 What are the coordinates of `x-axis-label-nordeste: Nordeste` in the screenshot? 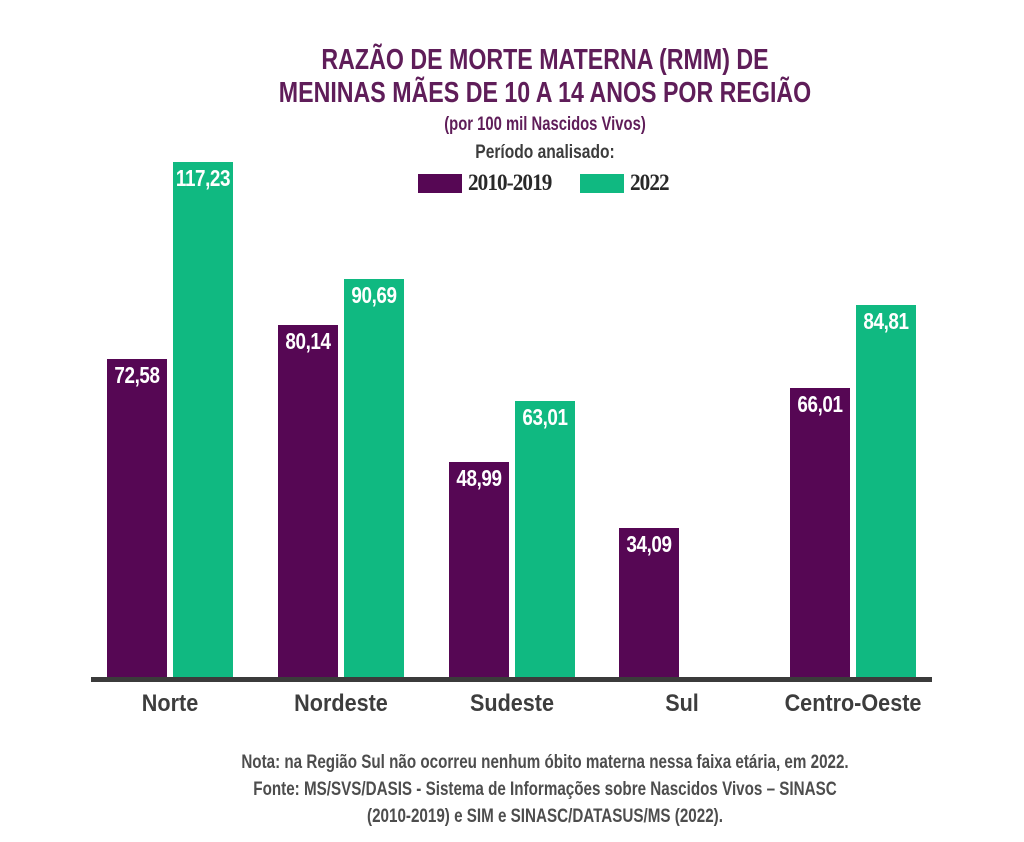 It's located at (341, 703).